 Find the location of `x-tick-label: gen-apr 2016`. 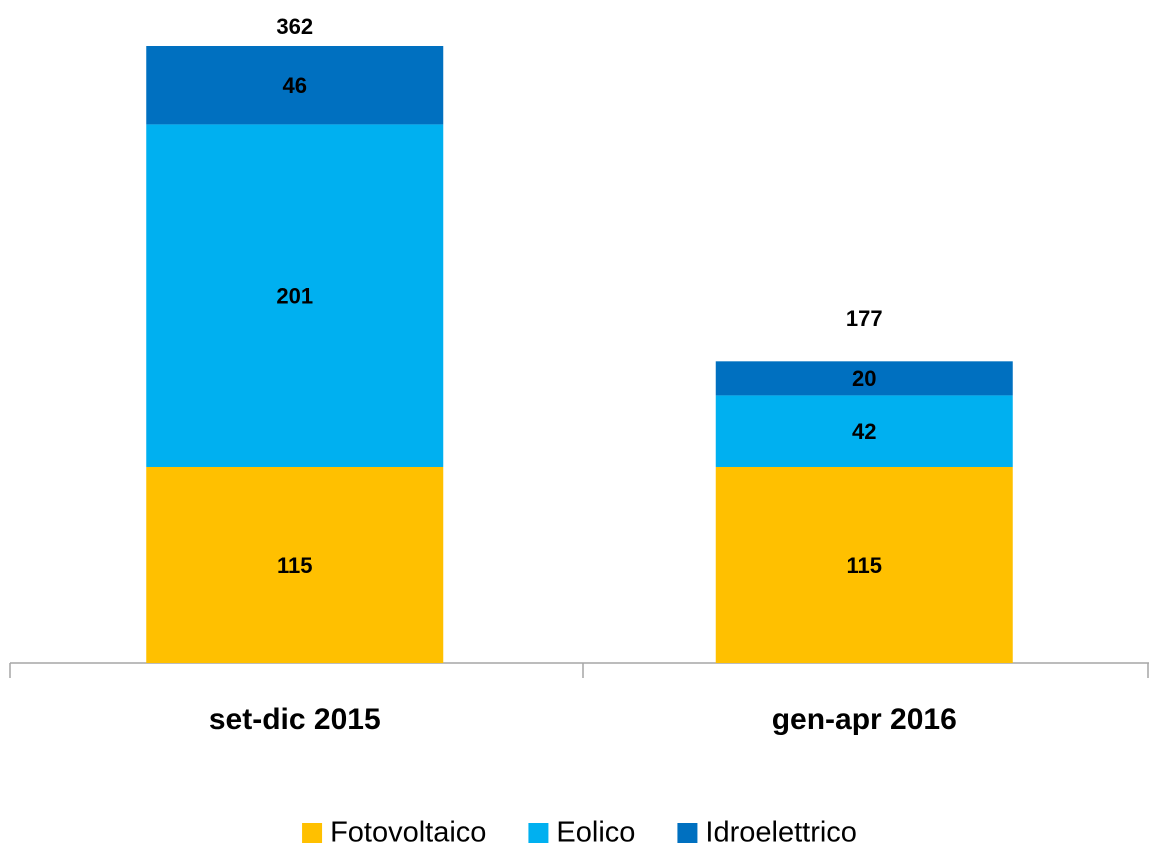

x-tick-label: gen-apr 2016 is located at coordinates (864, 719).